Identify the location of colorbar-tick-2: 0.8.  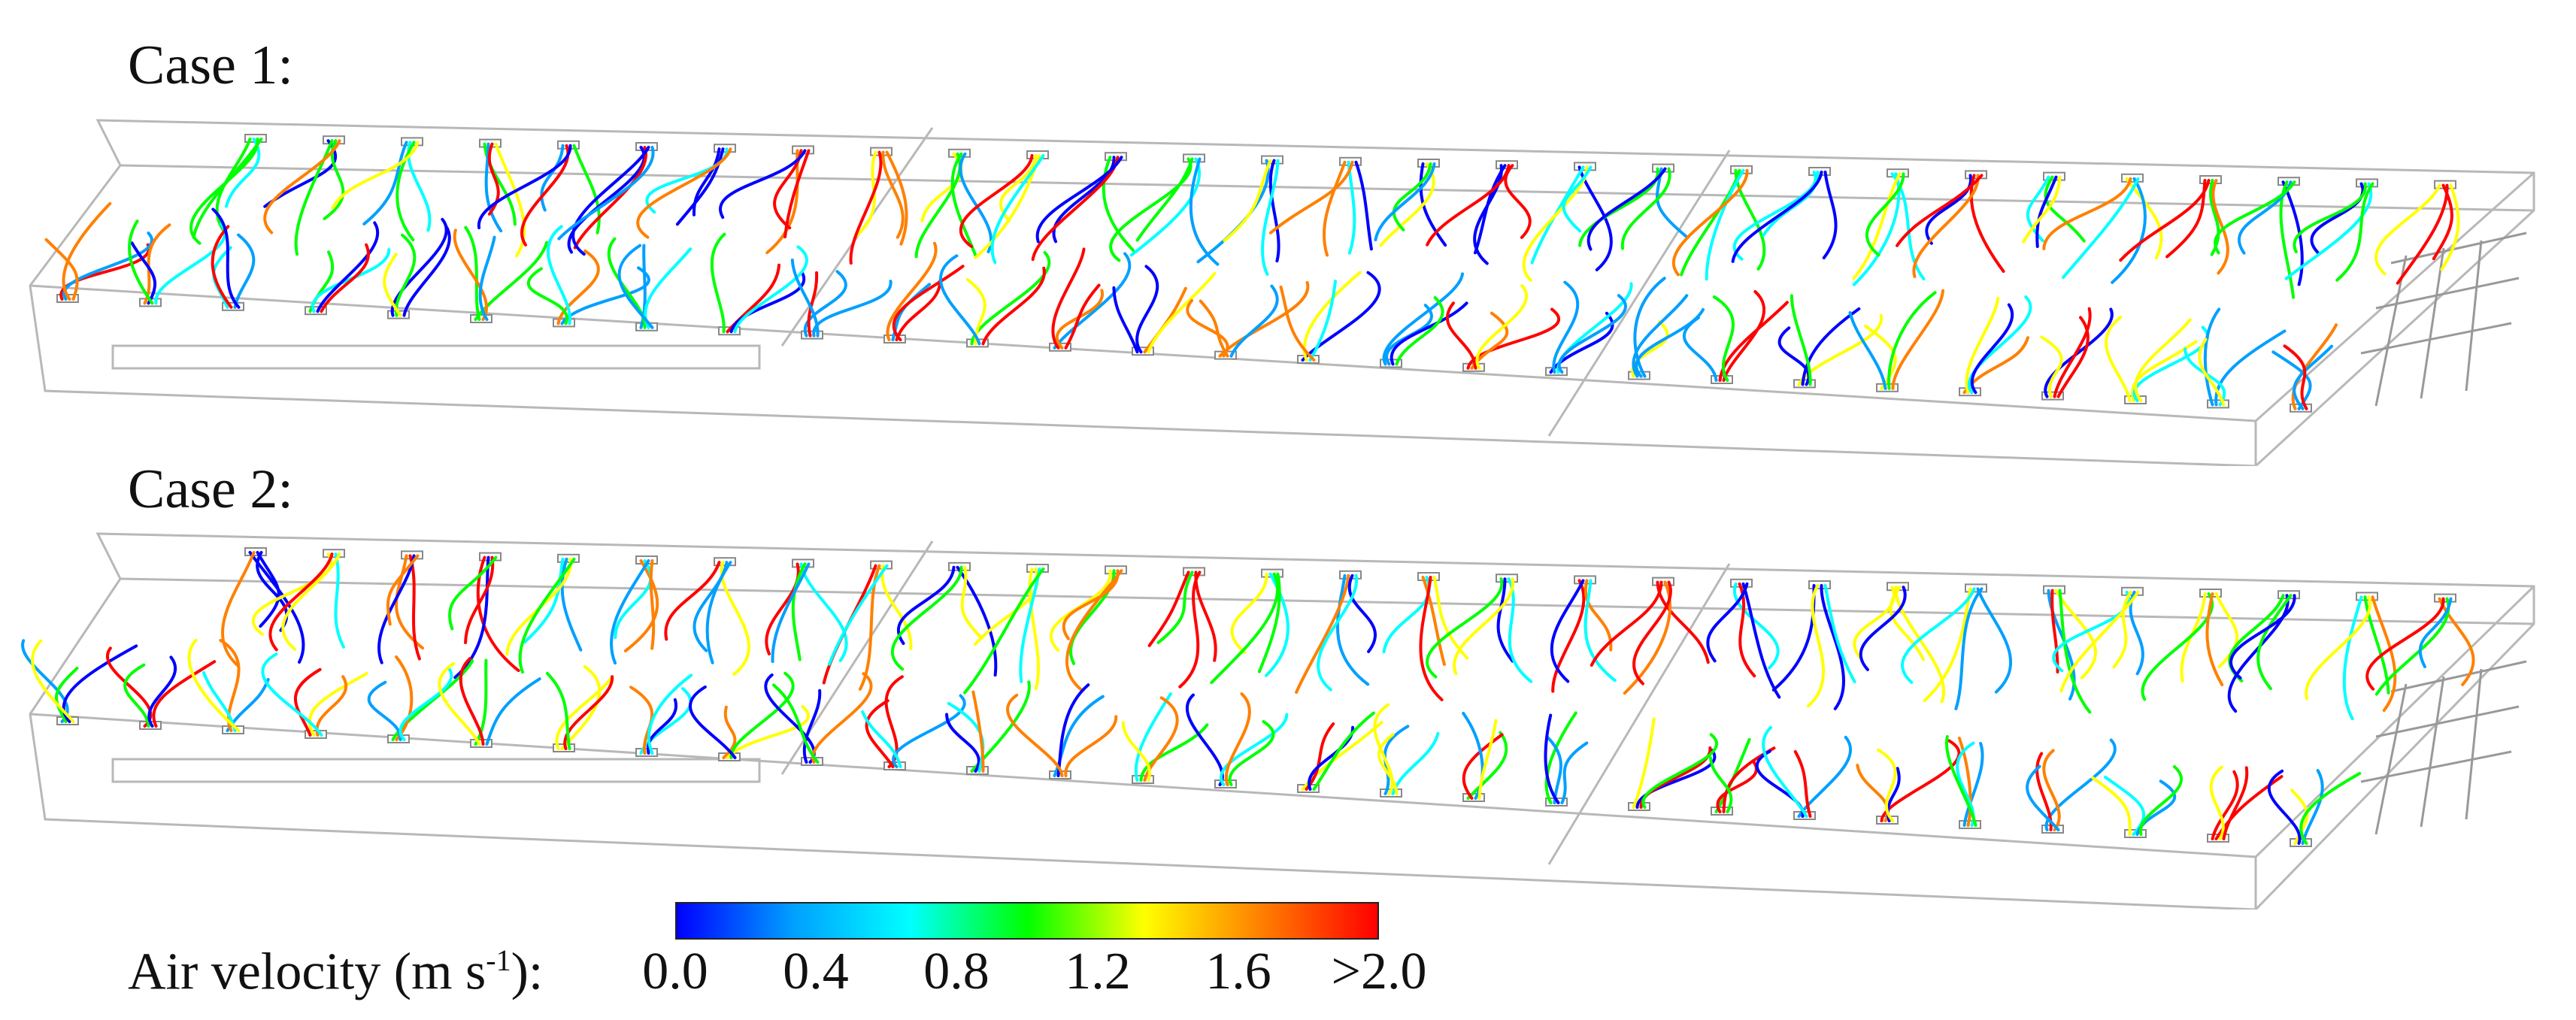
(956, 971).